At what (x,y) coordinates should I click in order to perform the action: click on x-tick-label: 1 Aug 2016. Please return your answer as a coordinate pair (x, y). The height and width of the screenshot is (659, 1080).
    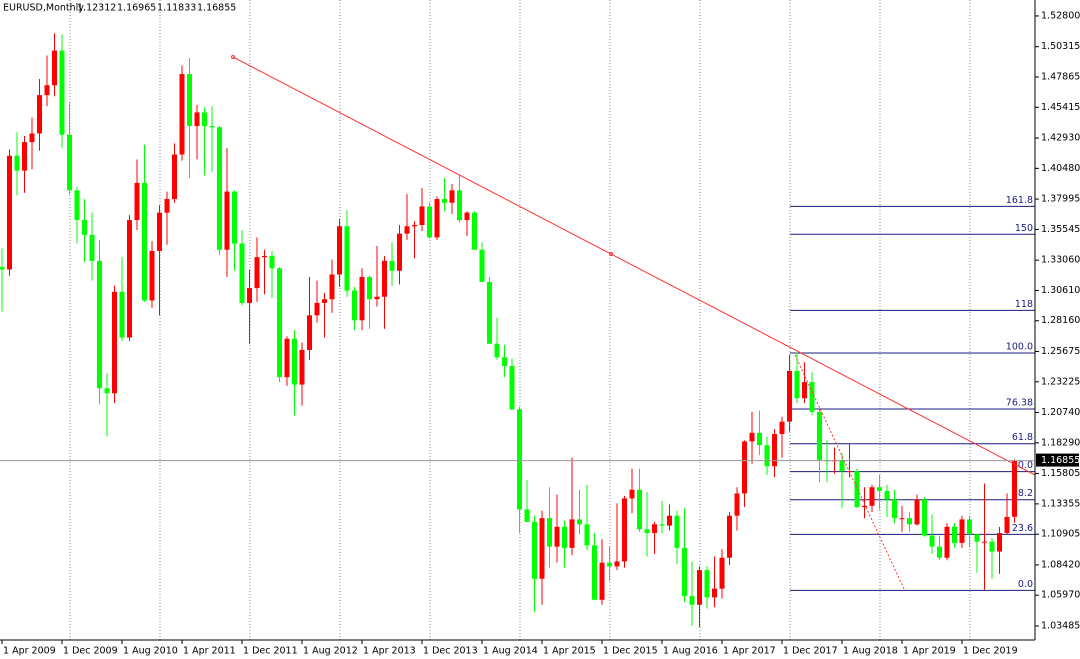
    Looking at the image, I should click on (690, 651).